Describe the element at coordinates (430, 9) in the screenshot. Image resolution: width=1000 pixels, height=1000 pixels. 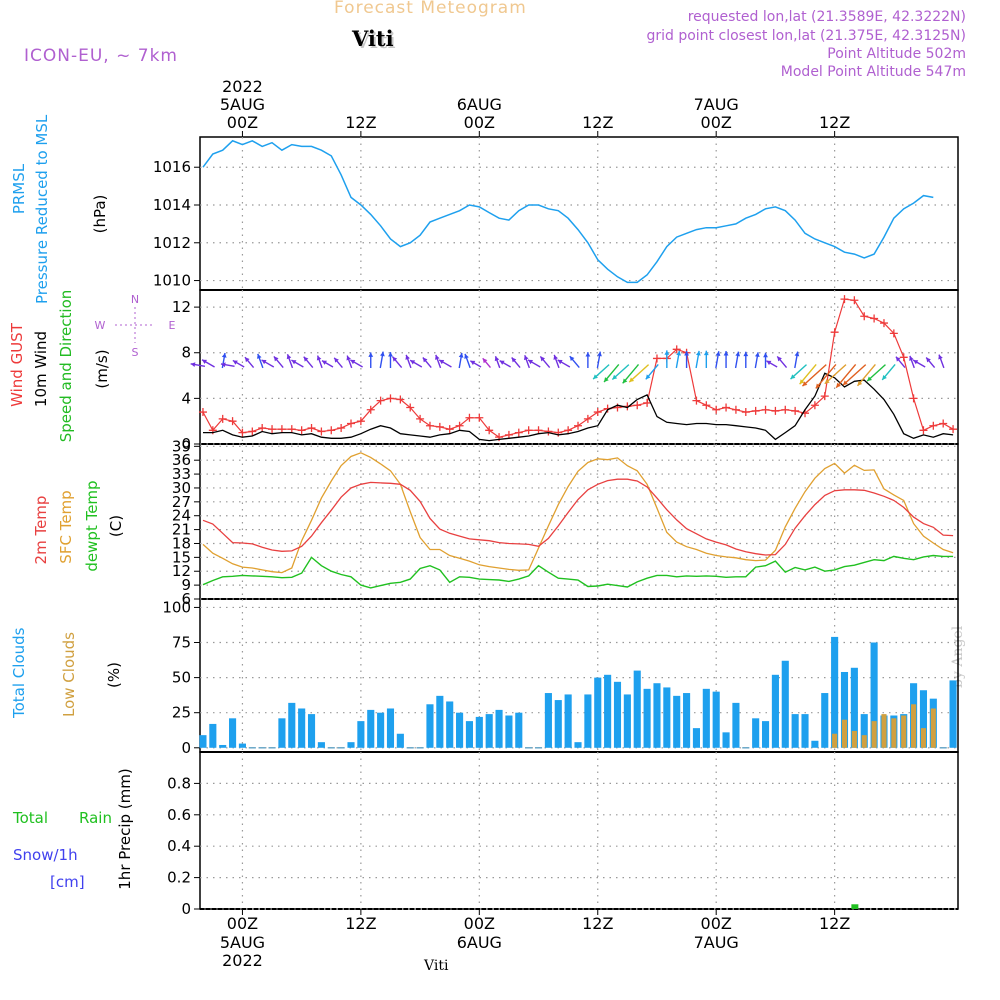
I see `chart-title: Forecast Meteogram` at that location.